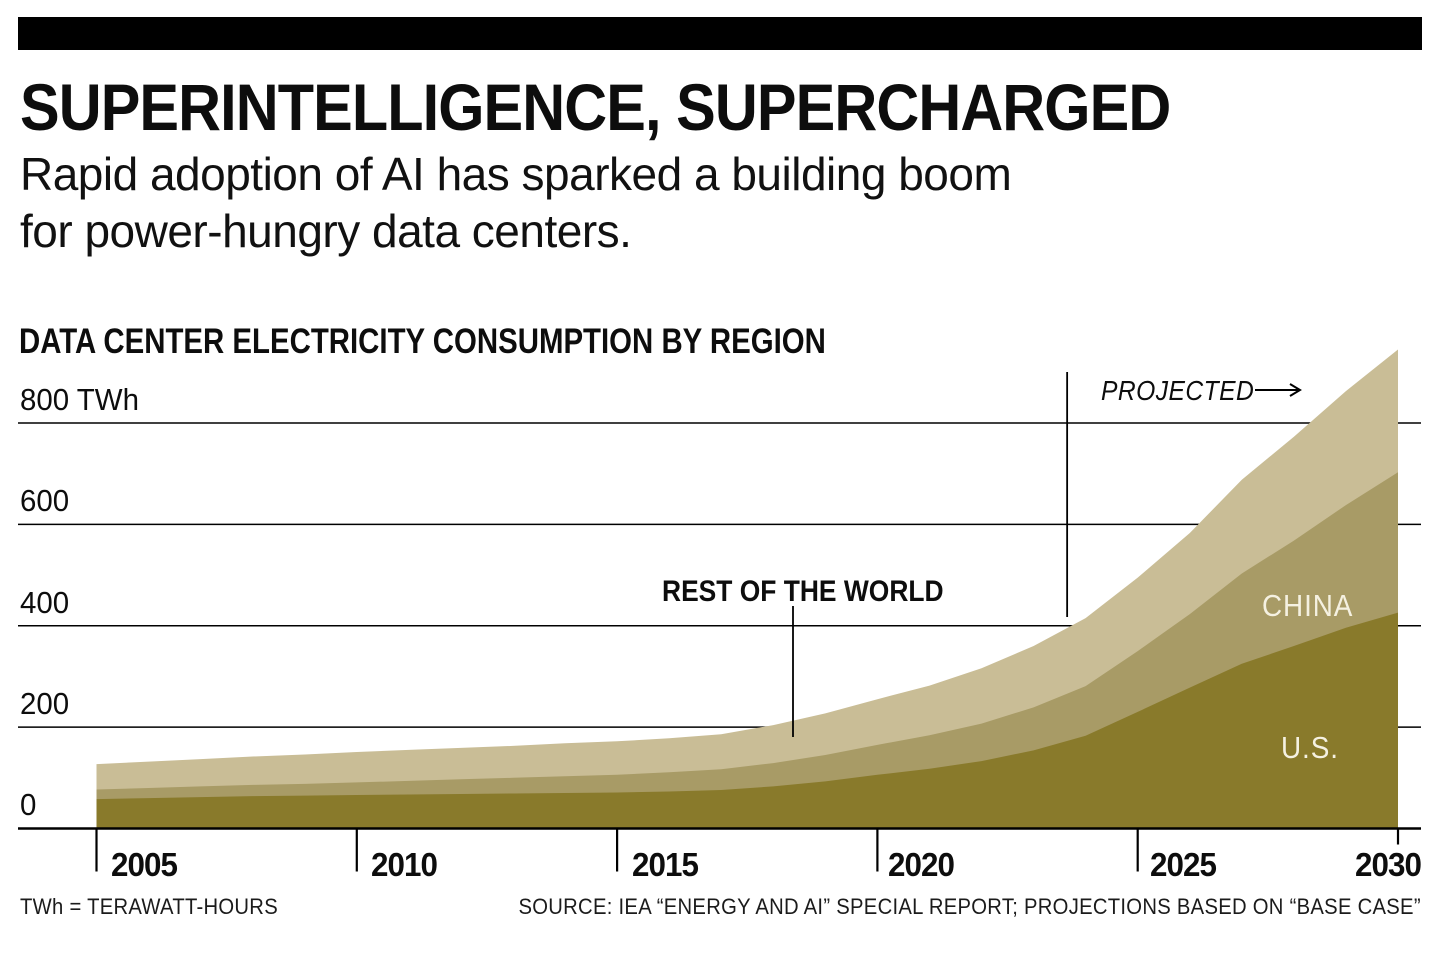 This screenshot has width=1440, height=960. Describe the element at coordinates (144, 864) in the screenshot. I see `x-tick-label-2005: 2005` at that location.